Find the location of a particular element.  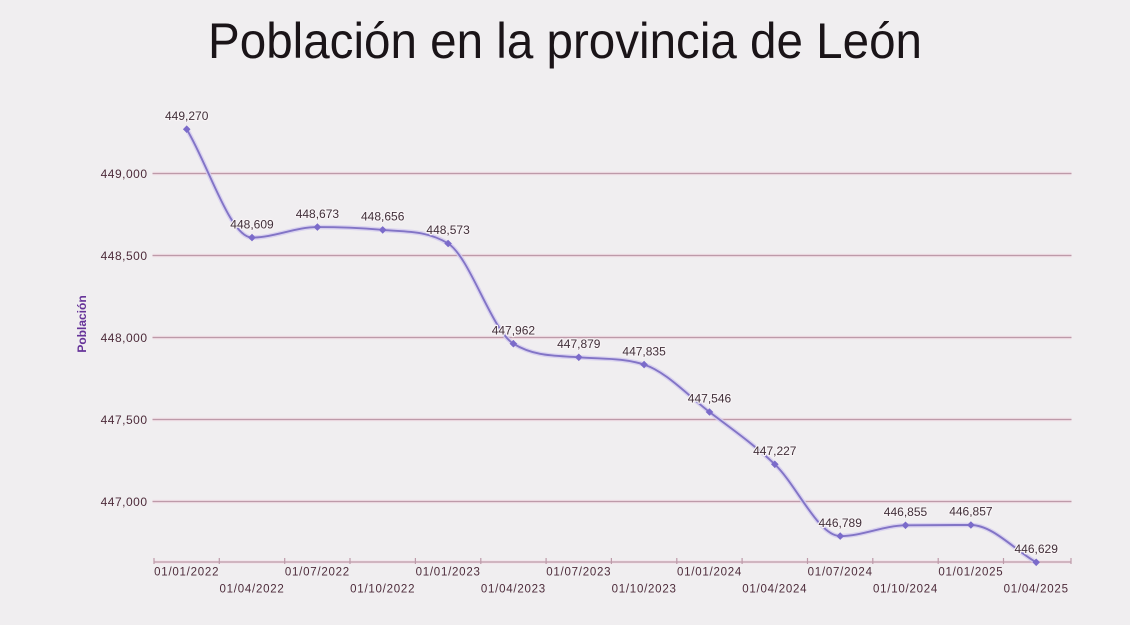

svg-text: 01/10/2024 is located at coordinates (905, 590).